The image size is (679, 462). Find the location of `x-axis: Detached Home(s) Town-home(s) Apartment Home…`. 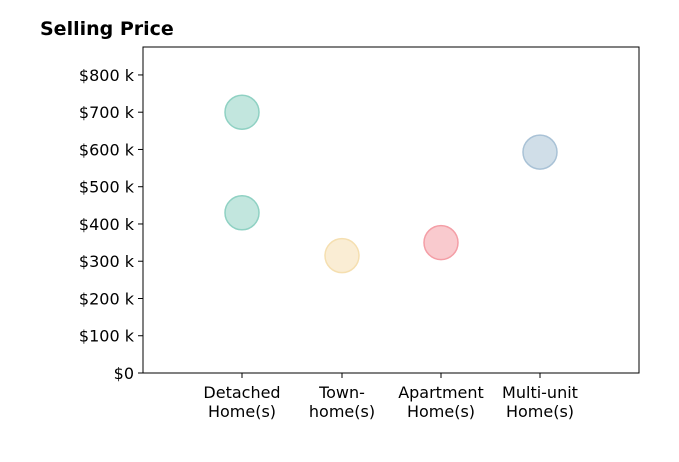

x-axis: Detached Home(s) Town-home(s) Apartment Home… is located at coordinates (390, 397).